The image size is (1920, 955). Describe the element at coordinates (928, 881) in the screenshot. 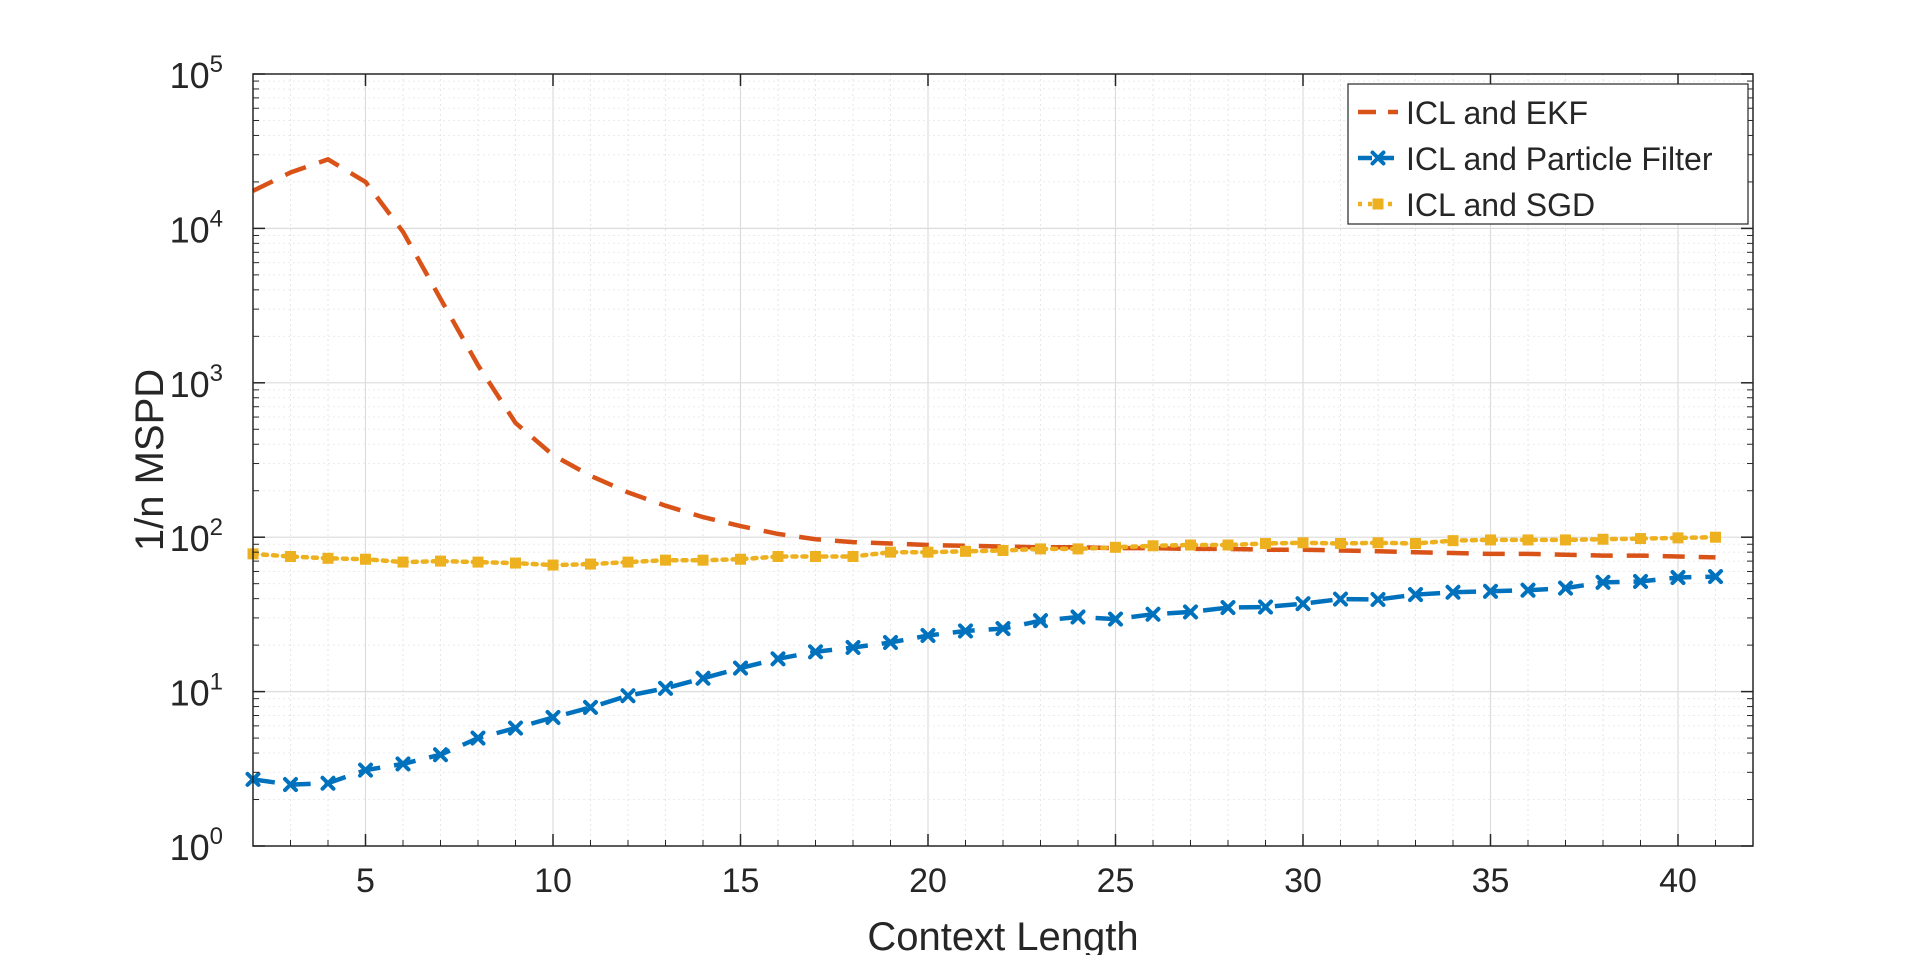

I see `x-tick-label: 20` at that location.